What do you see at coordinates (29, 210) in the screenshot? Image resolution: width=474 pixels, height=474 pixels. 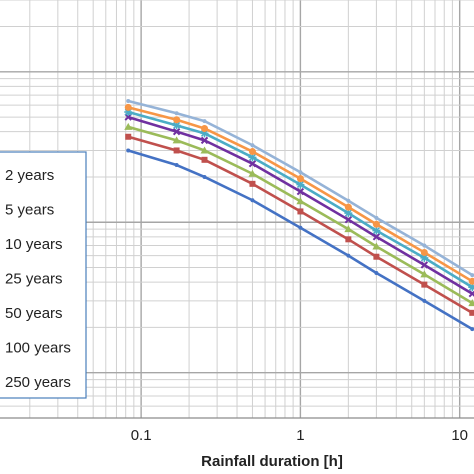 I see `legend-entry: 5 years` at bounding box center [29, 210].